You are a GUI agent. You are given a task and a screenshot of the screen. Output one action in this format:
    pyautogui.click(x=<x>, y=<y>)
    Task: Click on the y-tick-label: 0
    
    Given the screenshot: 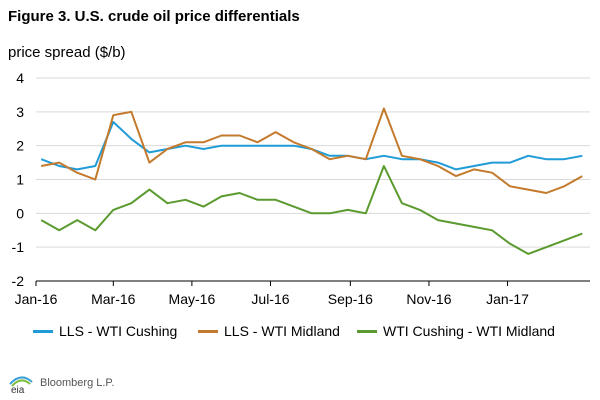 What is the action you would take?
    pyautogui.click(x=20, y=213)
    